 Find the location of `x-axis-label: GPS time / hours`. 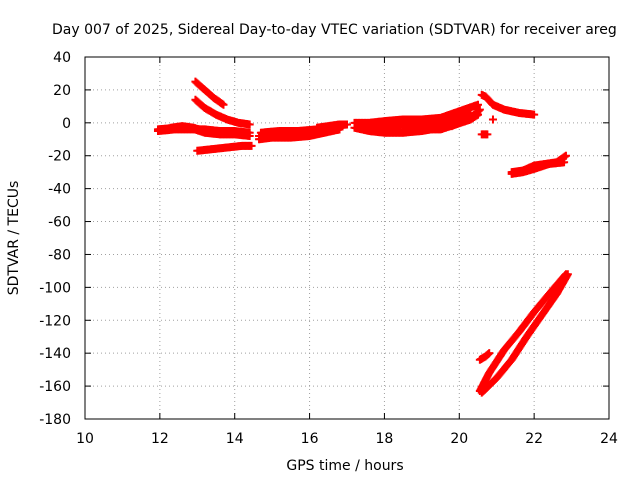

x-axis-label: GPS time / hours is located at coordinates (344, 466).